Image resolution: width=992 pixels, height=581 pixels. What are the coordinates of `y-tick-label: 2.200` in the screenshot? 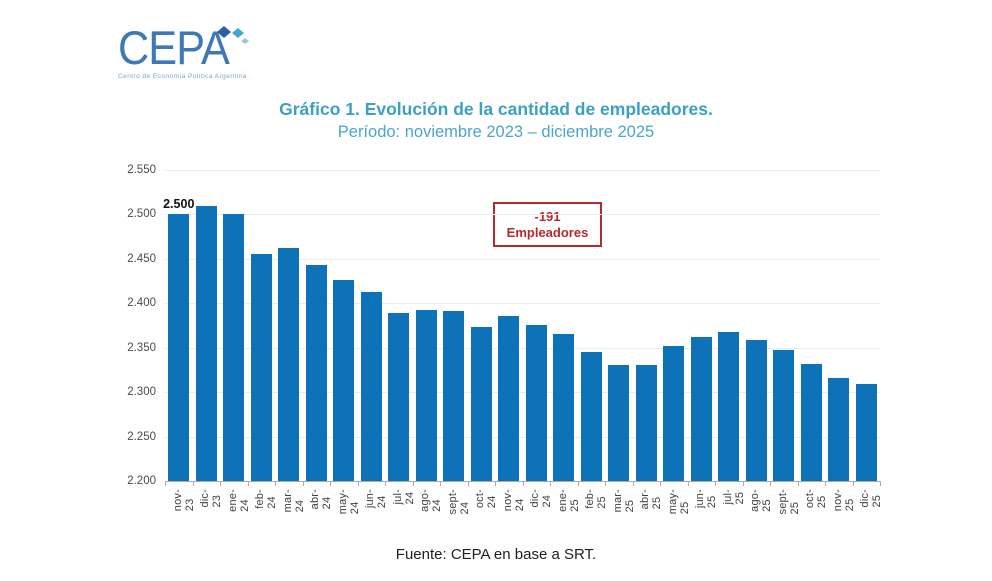 It's located at (141, 481).